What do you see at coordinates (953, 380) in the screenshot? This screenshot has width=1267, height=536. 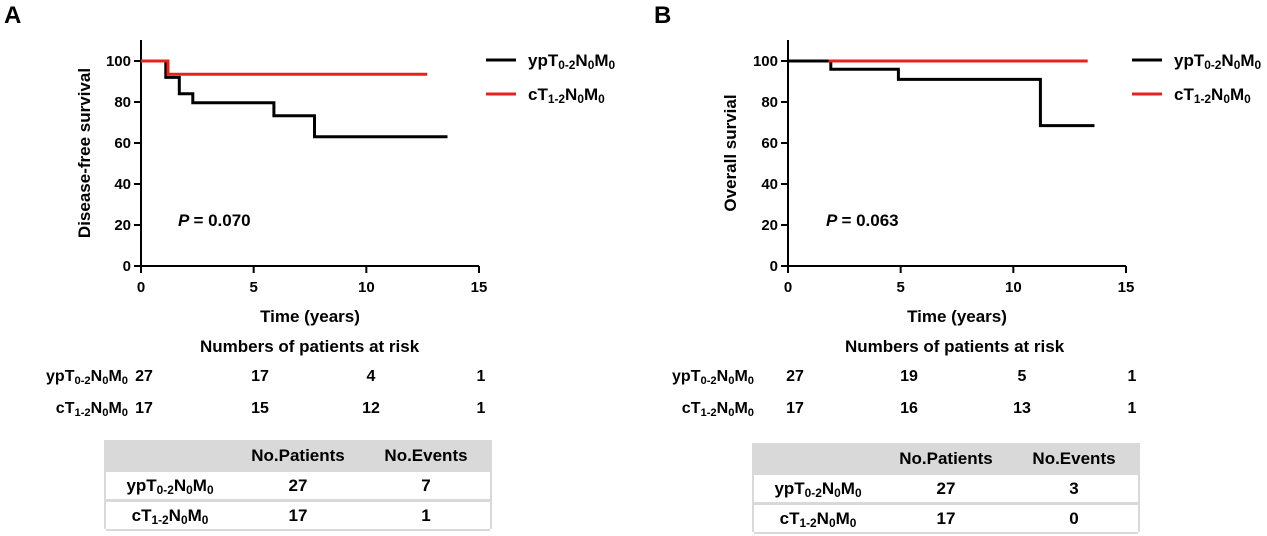 I see `risk-row-b-1: ypT0-2N0M0 27 19 5 1` at bounding box center [953, 380].